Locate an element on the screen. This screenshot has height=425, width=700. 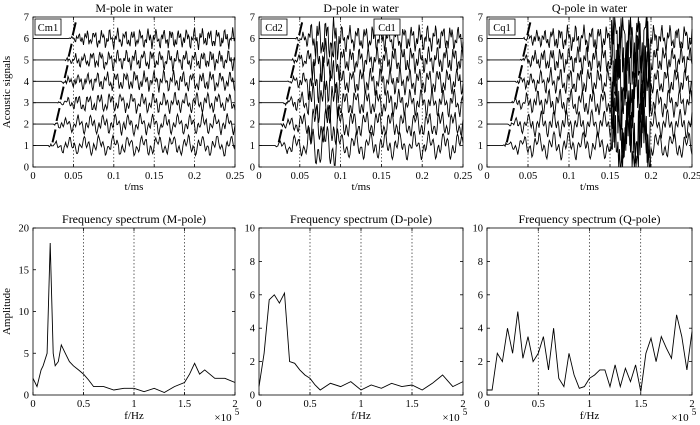
y-tick-label: 8 is located at coordinates (480, 262).